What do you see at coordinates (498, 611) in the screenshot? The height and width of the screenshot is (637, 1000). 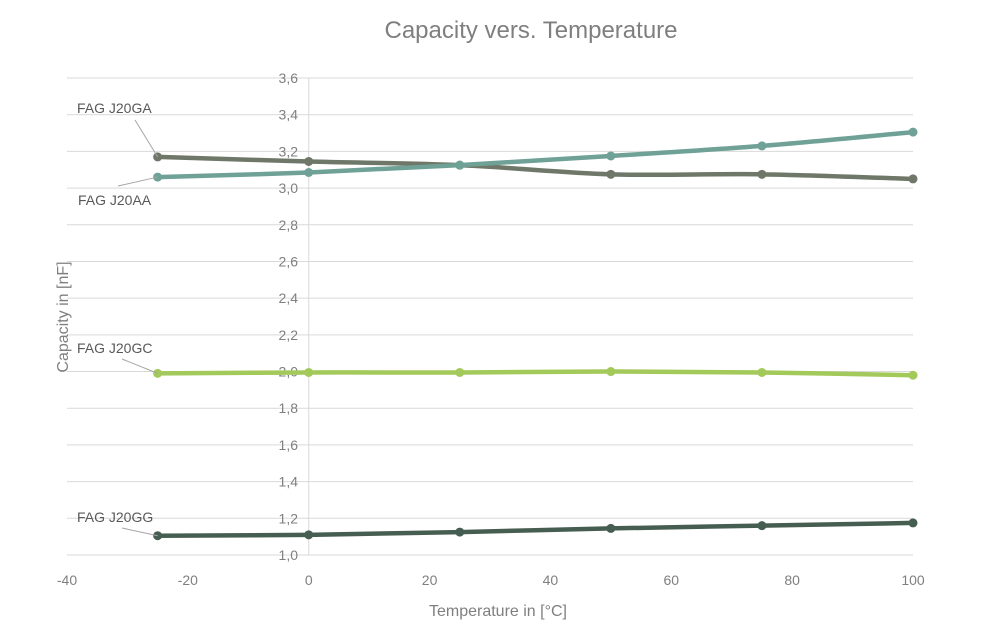 I see `x-axis-title: Temperature in [°C]` at bounding box center [498, 611].